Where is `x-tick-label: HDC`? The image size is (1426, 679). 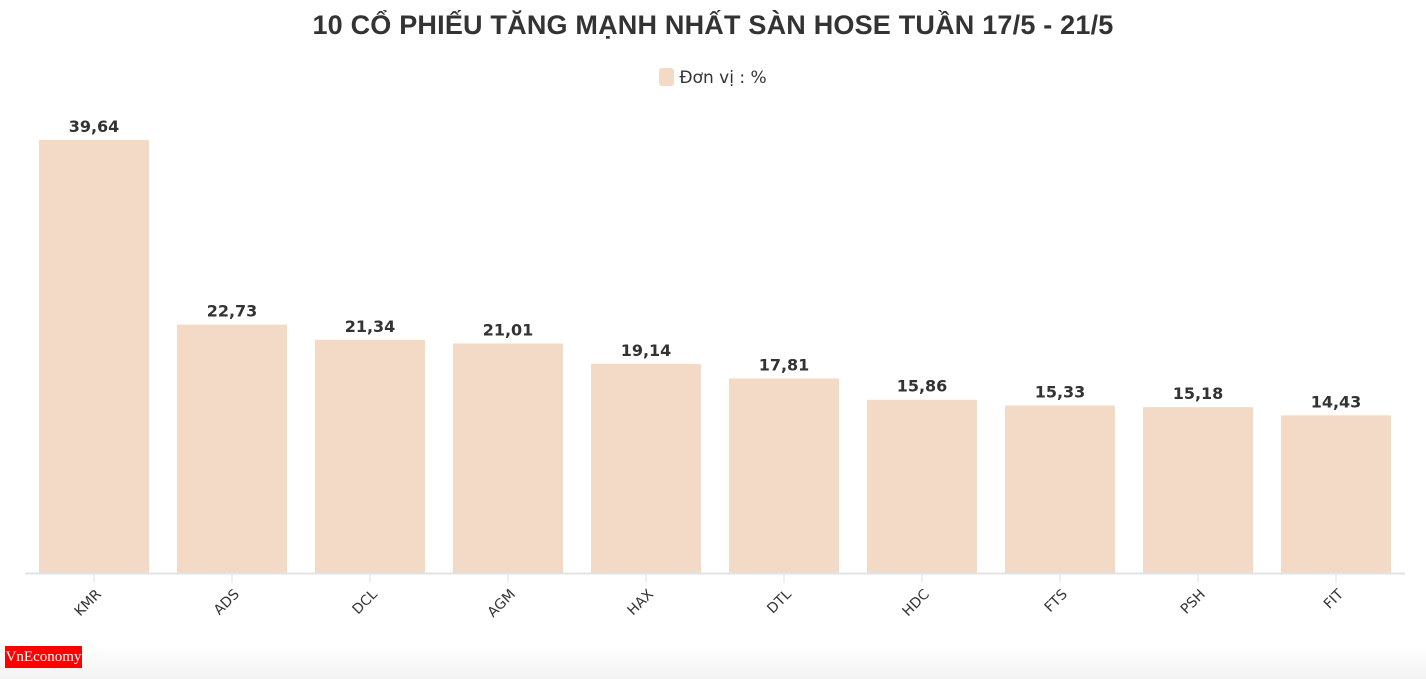
x-tick-label: HDC is located at coordinates (916, 602).